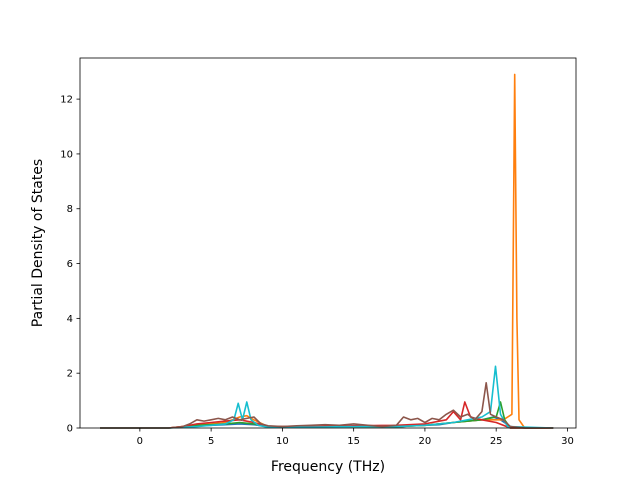  I want to click on y-tick-label: 2, so click(70, 374).